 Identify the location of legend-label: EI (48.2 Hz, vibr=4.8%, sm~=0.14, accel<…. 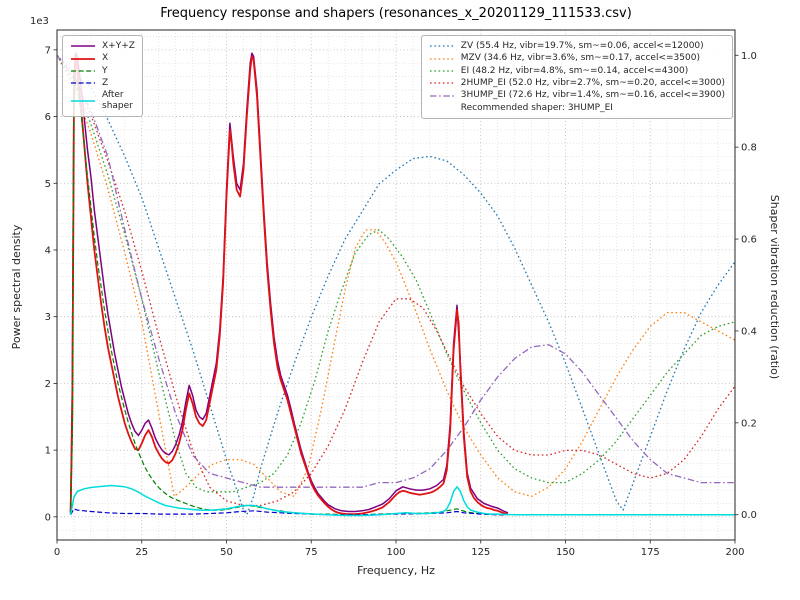
(574, 70).